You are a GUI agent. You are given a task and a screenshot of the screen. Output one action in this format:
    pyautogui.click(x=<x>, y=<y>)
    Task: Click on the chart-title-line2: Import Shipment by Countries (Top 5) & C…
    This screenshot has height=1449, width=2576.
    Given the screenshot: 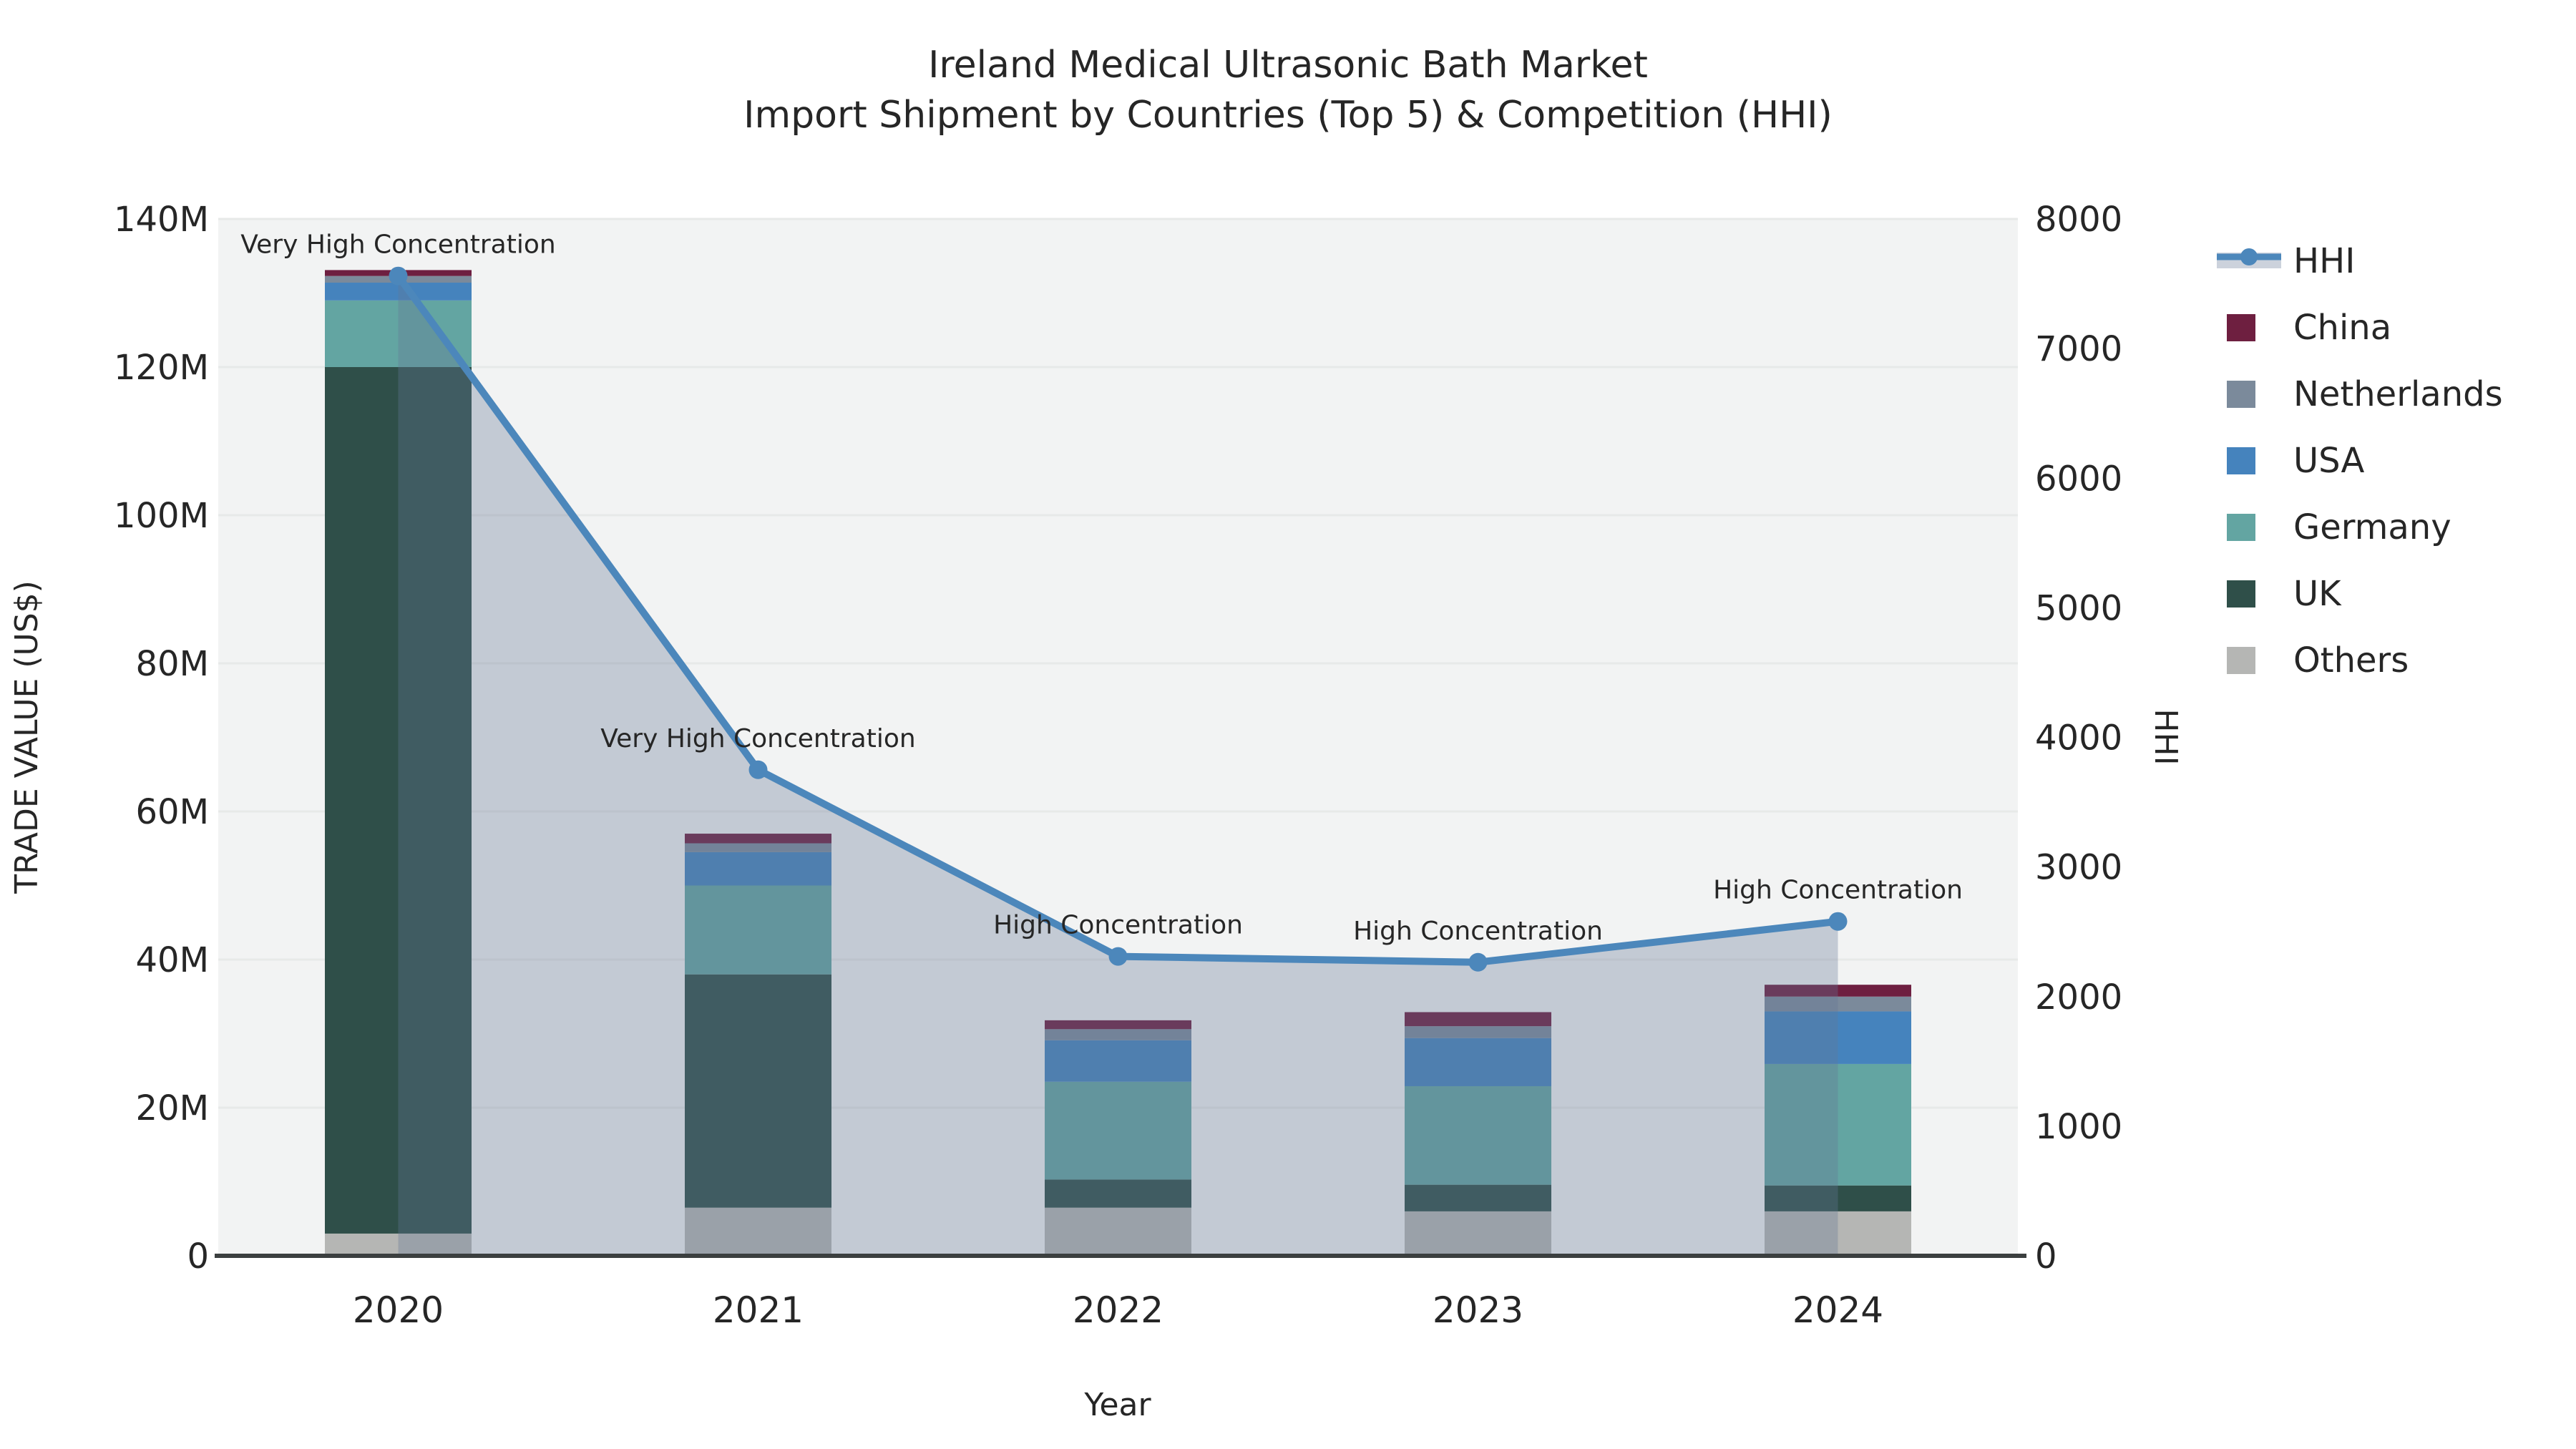 What is the action you would take?
    pyautogui.click(x=1288, y=115)
    